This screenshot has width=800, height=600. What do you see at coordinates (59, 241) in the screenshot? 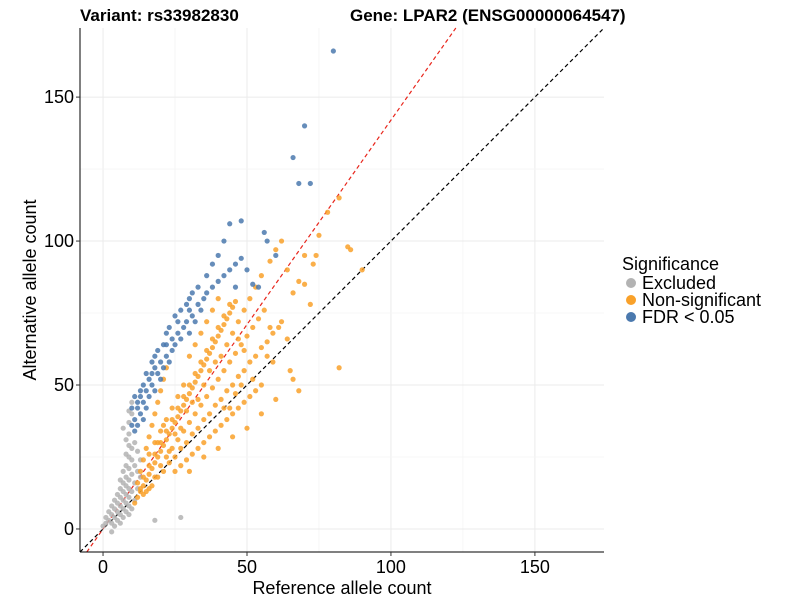
I see `y-tick-label: 100` at bounding box center [59, 241].